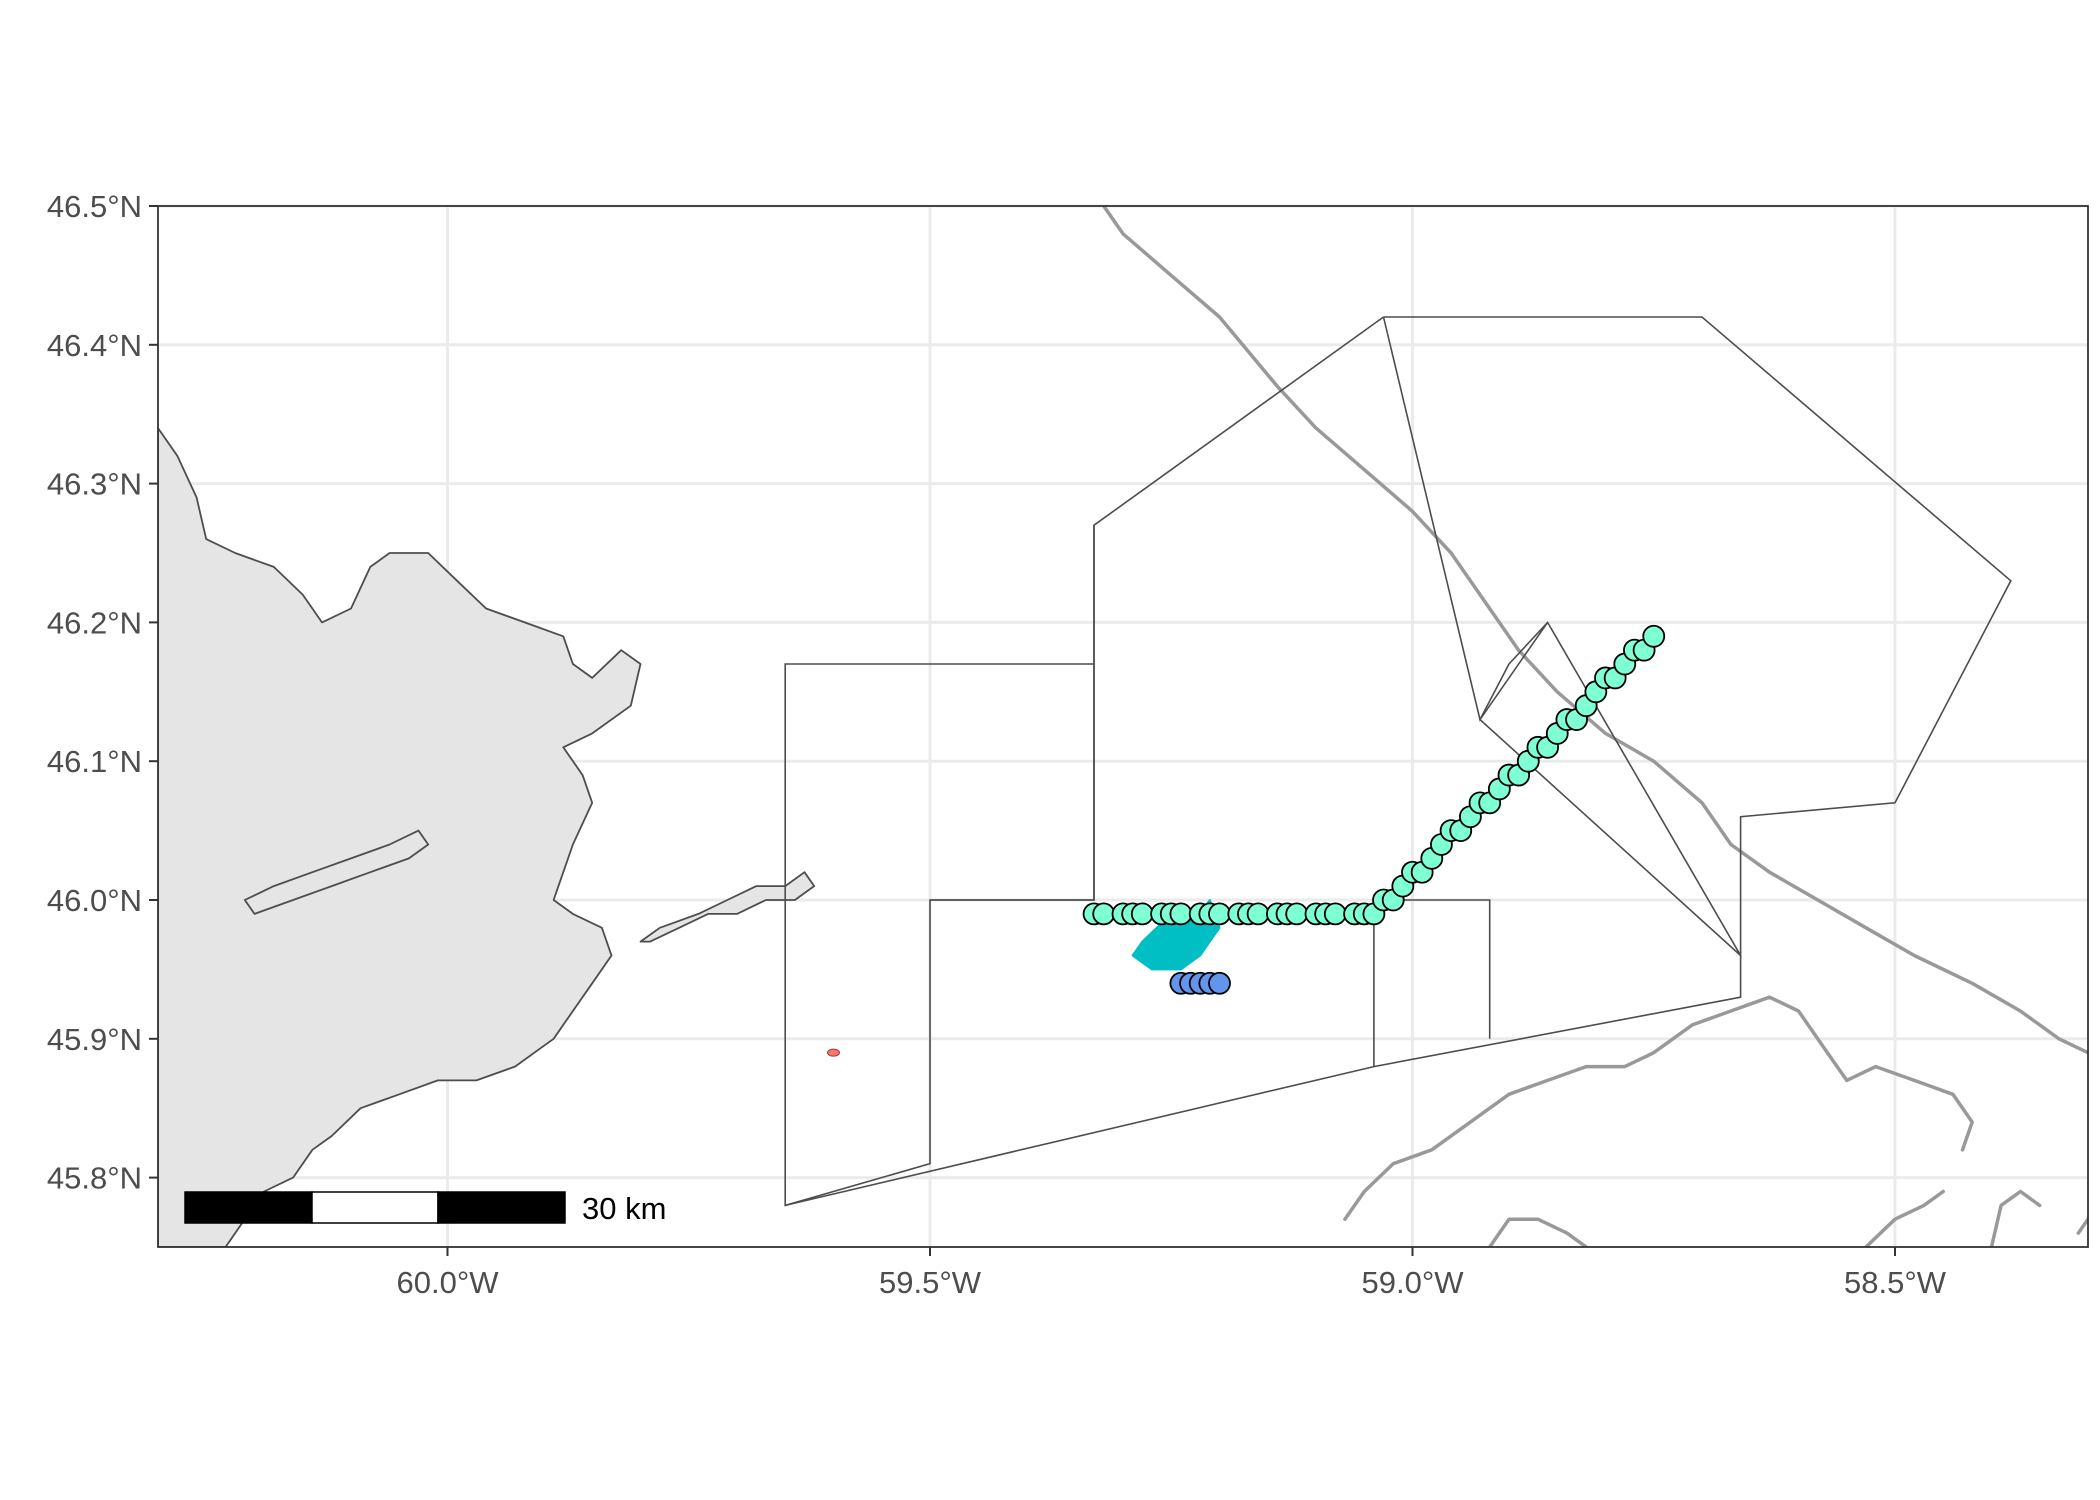  Describe the element at coordinates (1413, 1282) in the screenshot. I see `x-tick-label-2: 59.0°W` at that location.